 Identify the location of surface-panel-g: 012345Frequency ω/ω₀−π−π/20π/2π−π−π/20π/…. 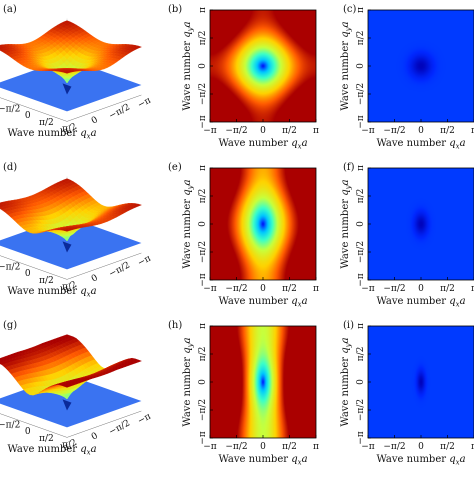
(76, 396).